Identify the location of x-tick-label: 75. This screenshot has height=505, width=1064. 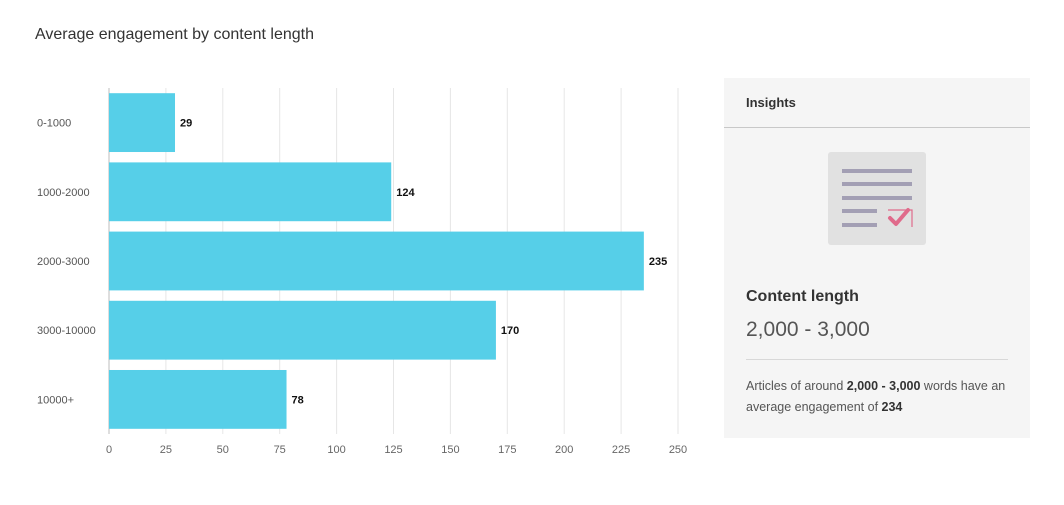
(280, 450).